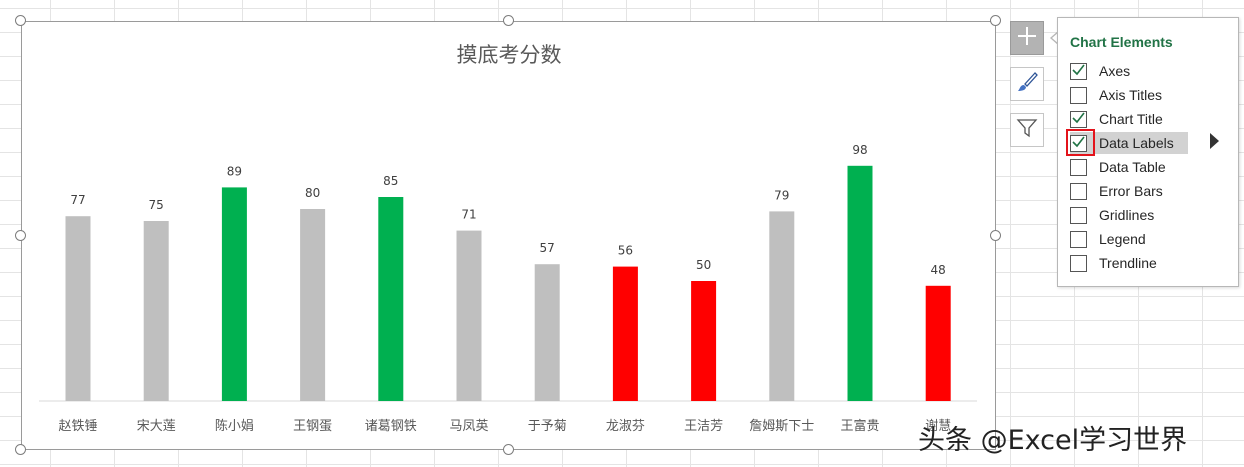 Image resolution: width=1244 pixels, height=467 pixels. Describe the element at coordinates (1053, 440) in the screenshot. I see `watermark: 头条 @Excel学习世界` at that location.